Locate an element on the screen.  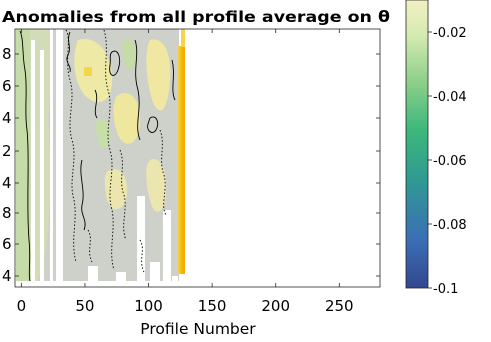
x-tick-label: 200 is located at coordinates (275, 306).